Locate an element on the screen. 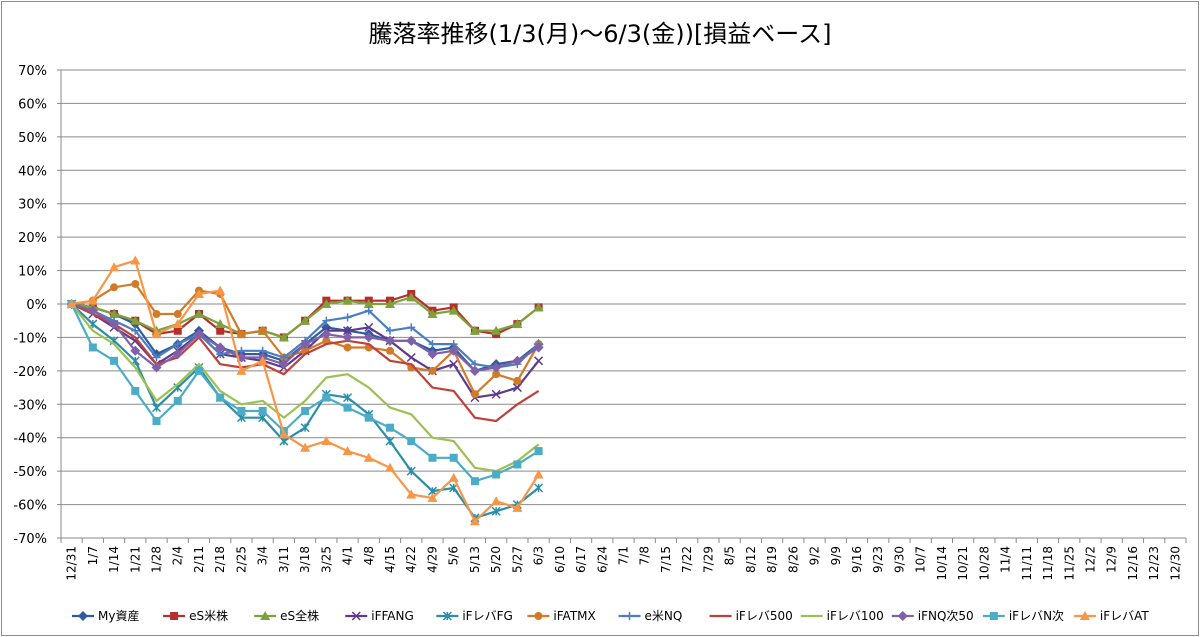  x-tick-label: 12/9 is located at coordinates (1112, 559).